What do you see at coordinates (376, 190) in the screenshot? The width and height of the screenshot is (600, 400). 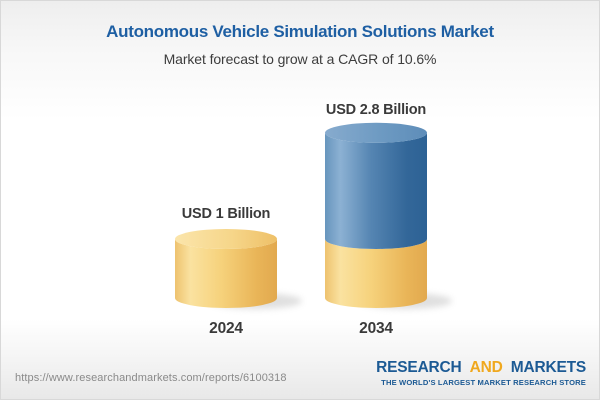 I see `cylinder-segment-blue` at bounding box center [376, 190].